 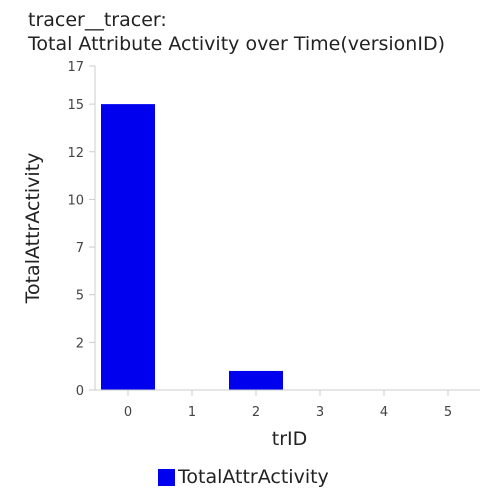 What do you see at coordinates (253, 477) in the screenshot?
I see `legend-label: TotalAttrActivity` at bounding box center [253, 477].